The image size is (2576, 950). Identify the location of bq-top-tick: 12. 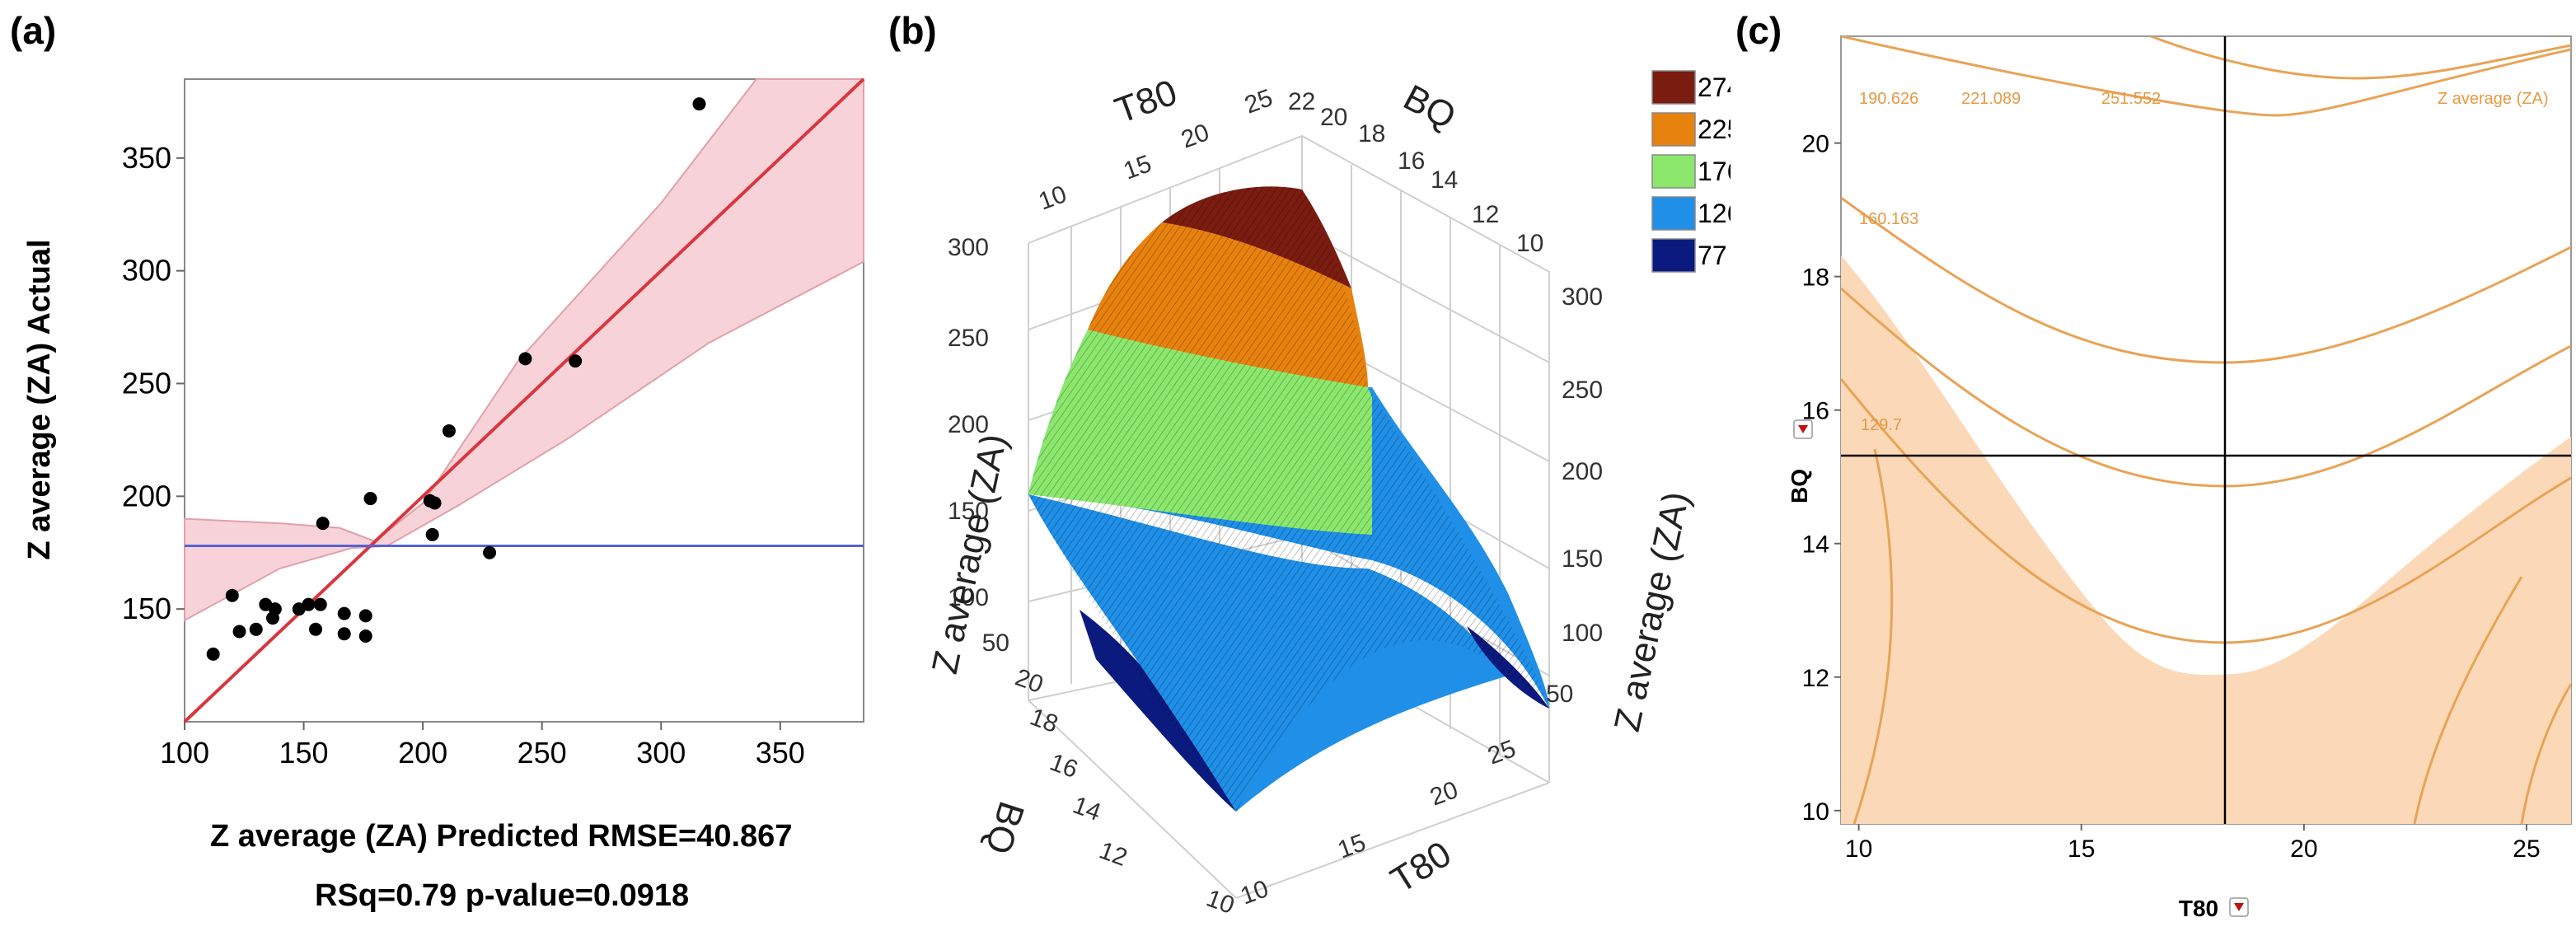
(1485, 214).